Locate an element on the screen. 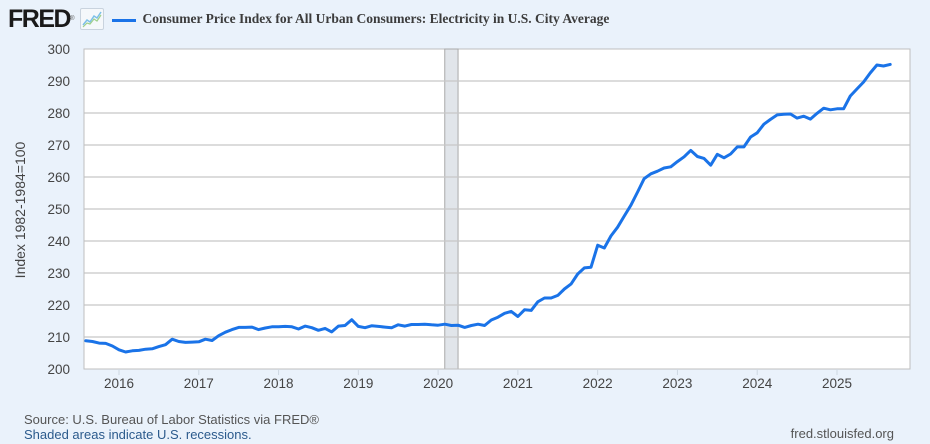 This screenshot has height=444, width=930. y-tick-label: 280 is located at coordinates (58, 113).